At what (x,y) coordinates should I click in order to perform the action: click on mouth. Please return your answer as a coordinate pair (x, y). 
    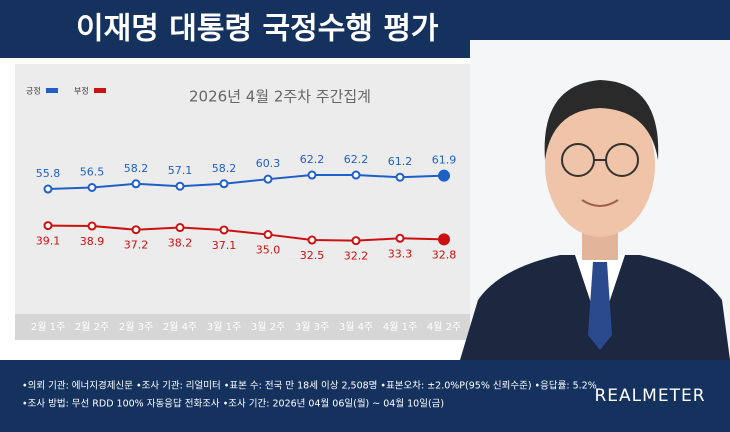
    Looking at the image, I should click on (600, 203).